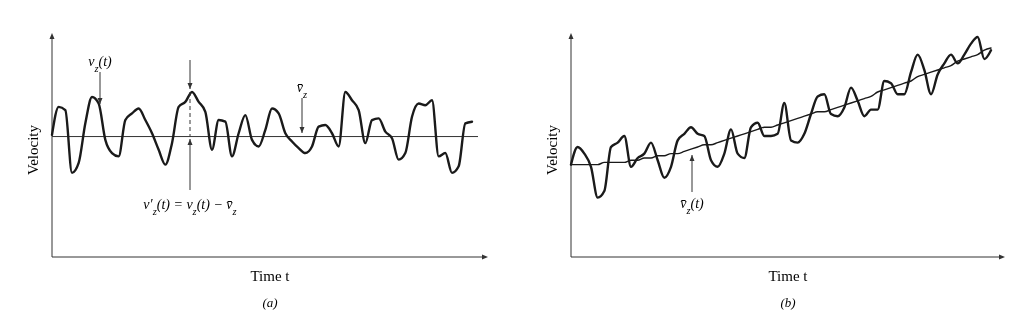 The height and width of the screenshot is (325, 1024). Describe the element at coordinates (692, 206) in the screenshot. I see `annotation: v̄$_{z}$(t)` at that location.